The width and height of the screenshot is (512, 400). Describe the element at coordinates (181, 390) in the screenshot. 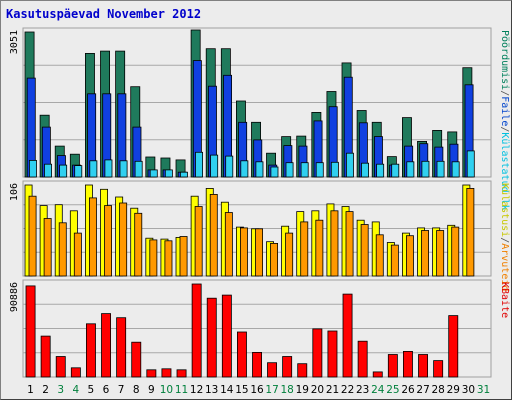

I see `x-tick-label: 11` at that location.